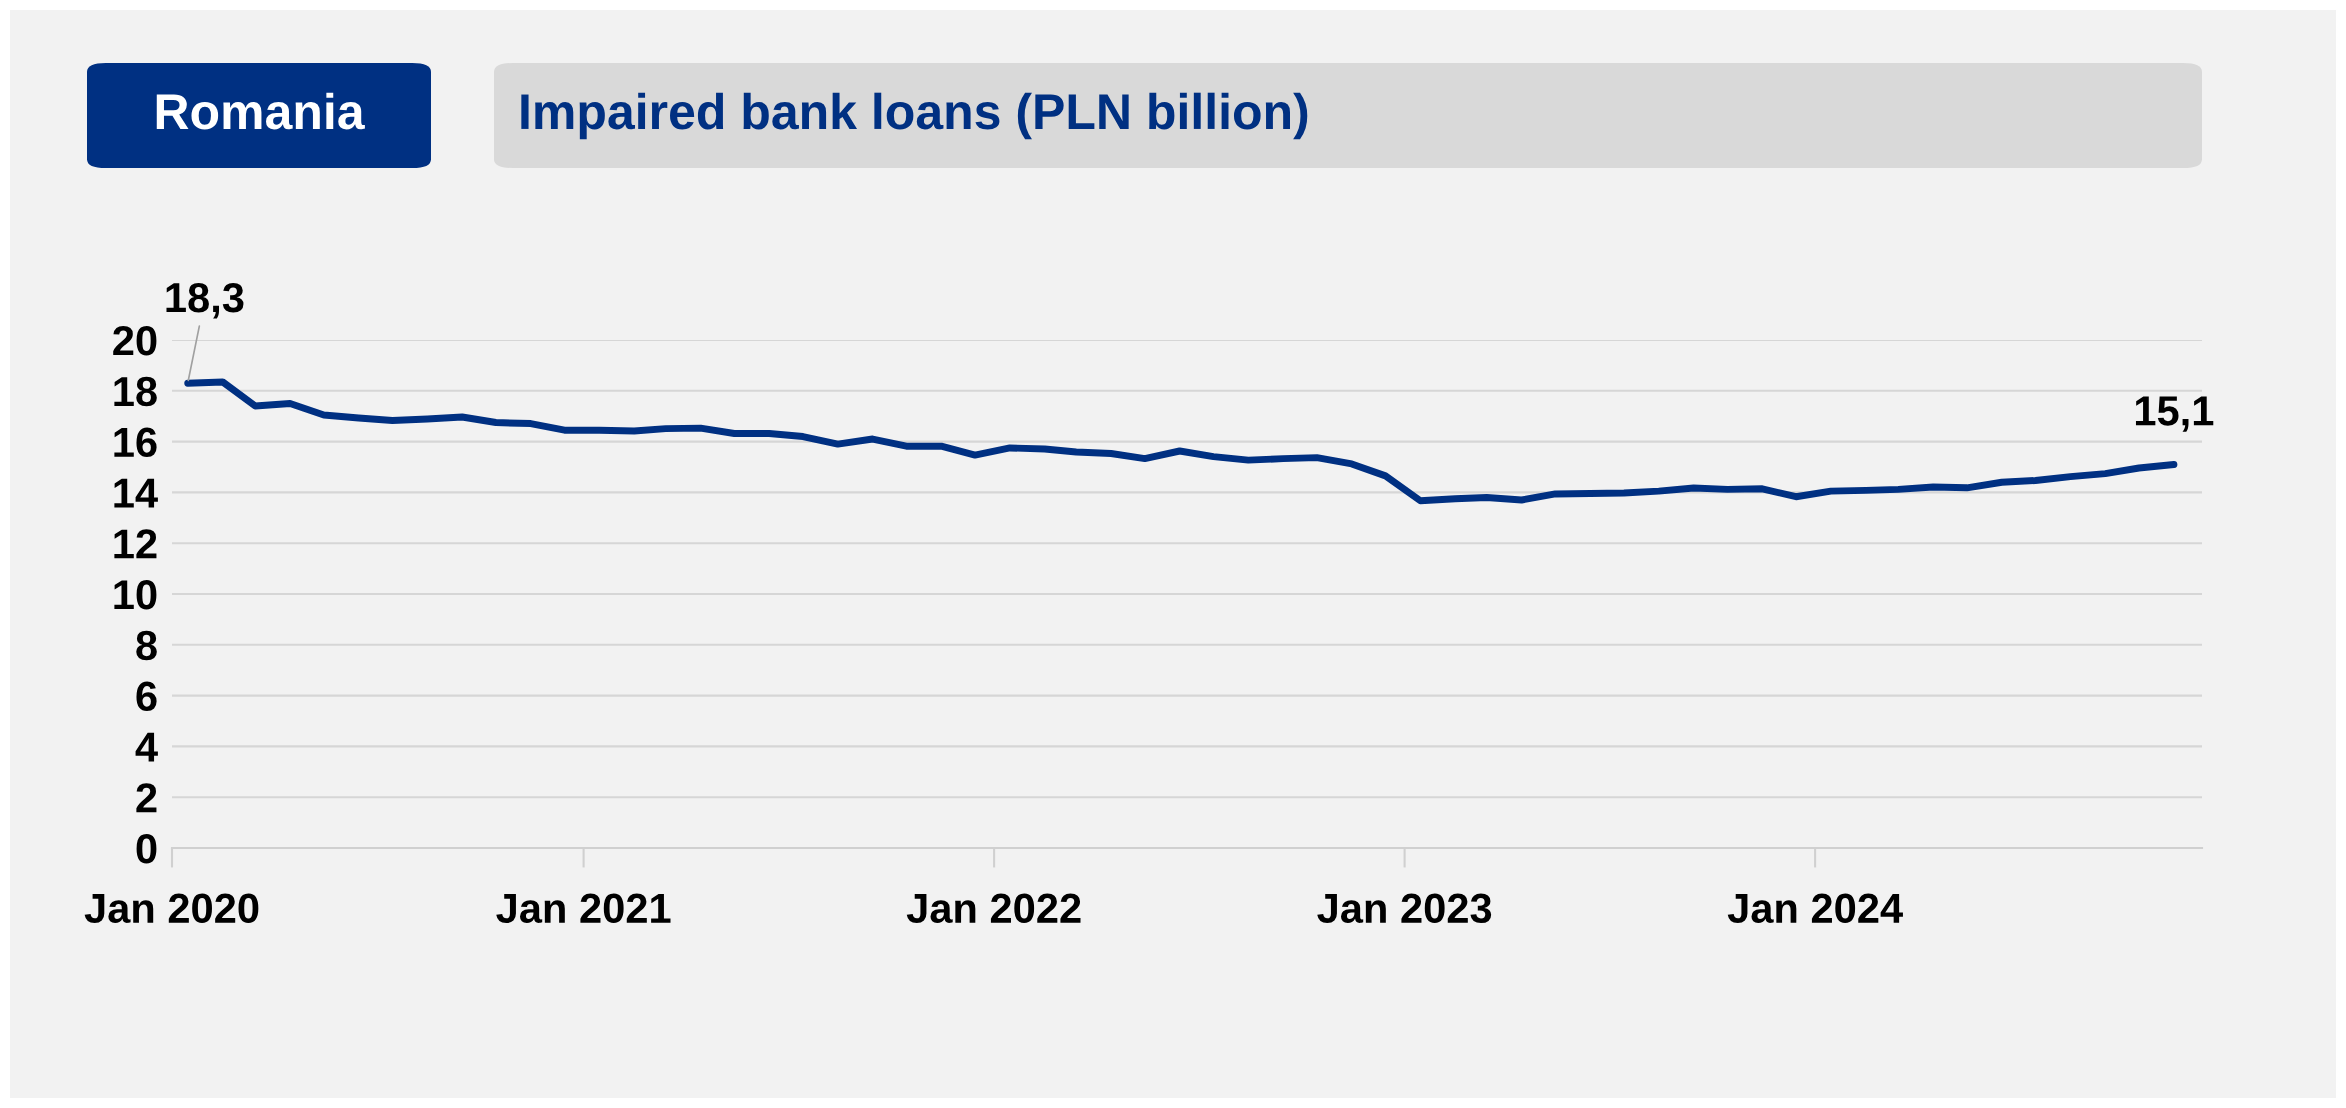  Describe the element at coordinates (135, 595) in the screenshot. I see `y-tick-label: 10` at that location.